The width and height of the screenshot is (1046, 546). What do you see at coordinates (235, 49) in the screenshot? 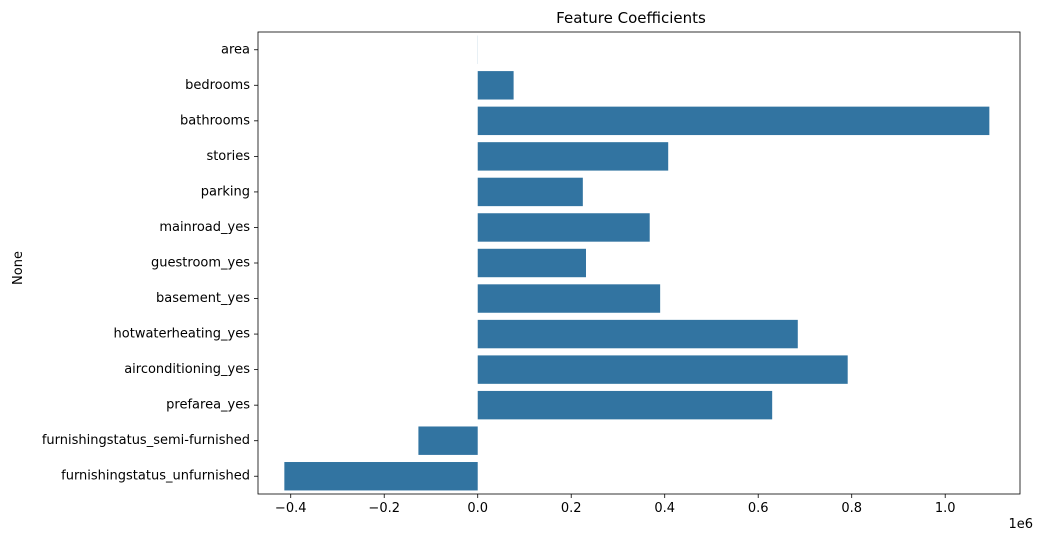
I see `y-tick-label: area` at bounding box center [235, 49].